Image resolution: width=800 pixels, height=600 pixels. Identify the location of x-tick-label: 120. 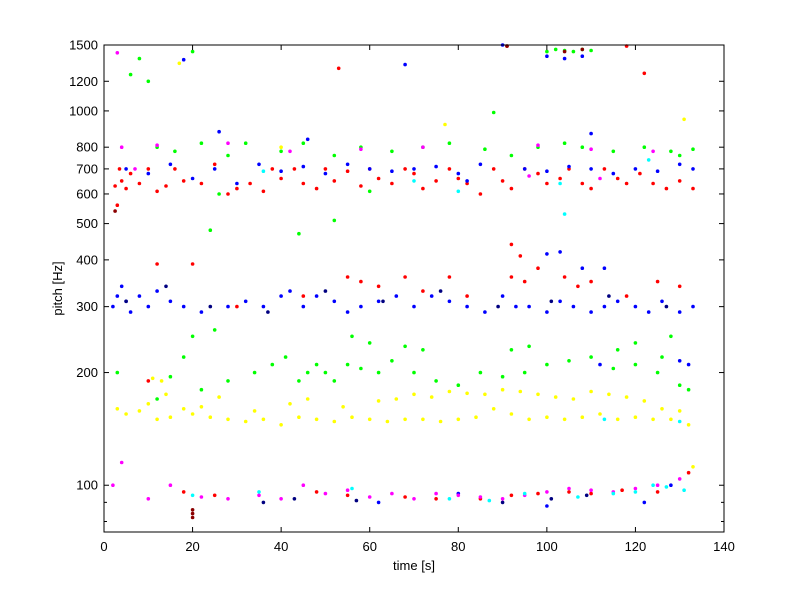
(636, 546).